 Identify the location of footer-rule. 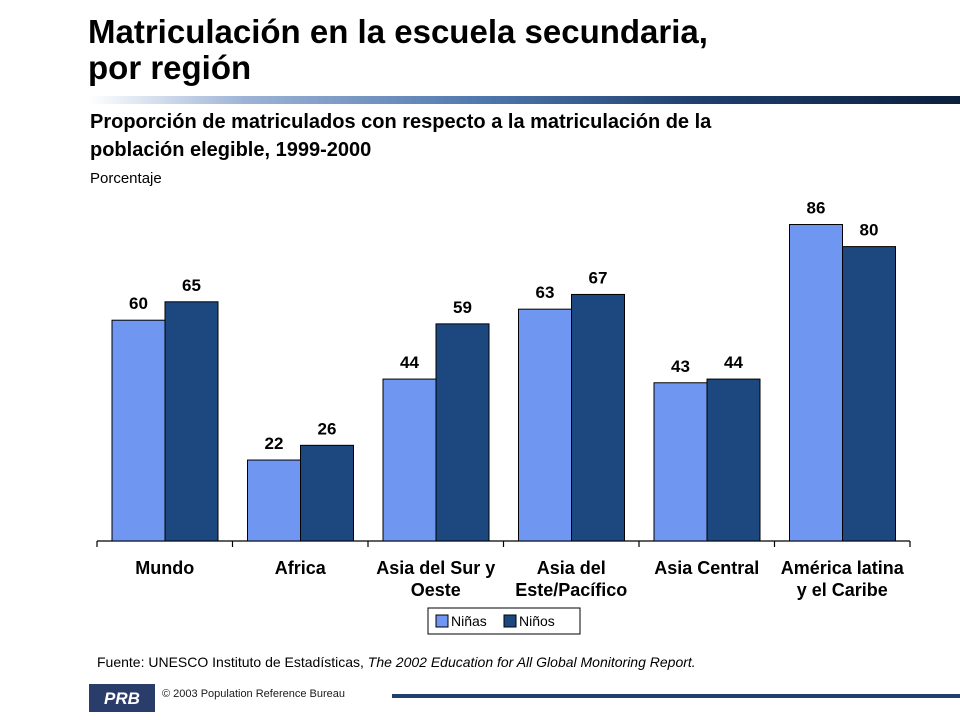
(676, 696).